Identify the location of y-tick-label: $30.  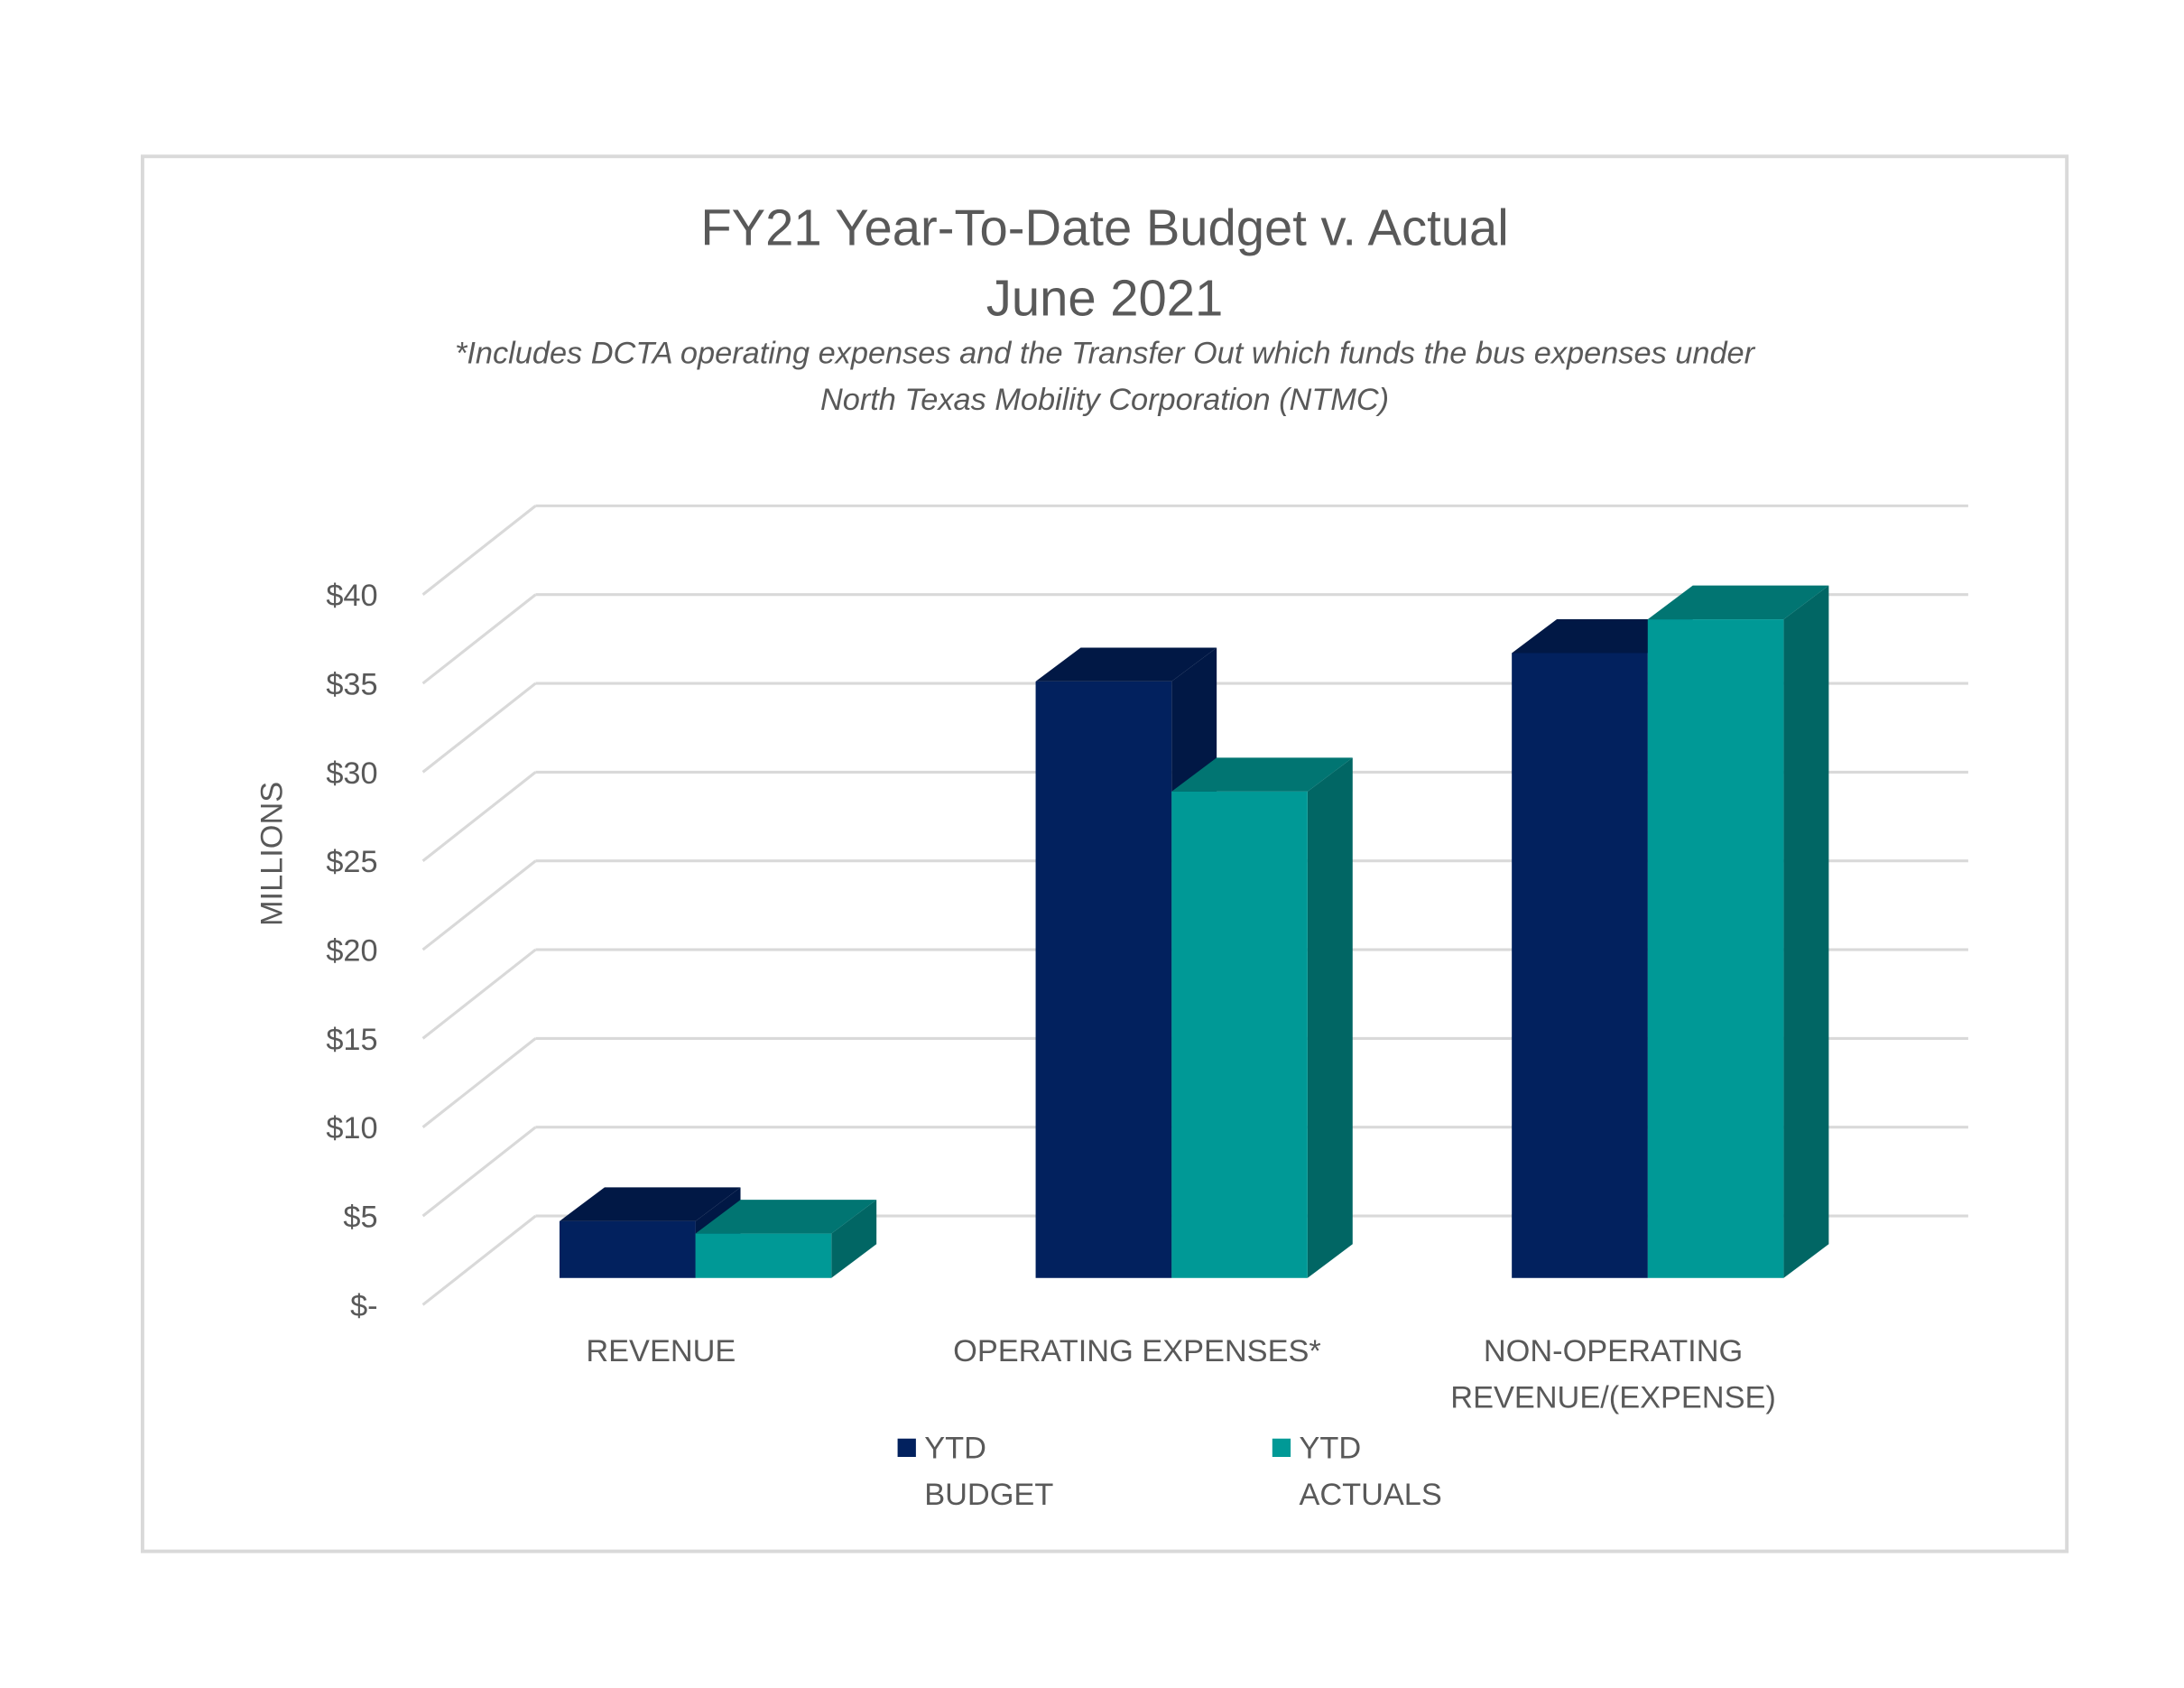
(351, 774).